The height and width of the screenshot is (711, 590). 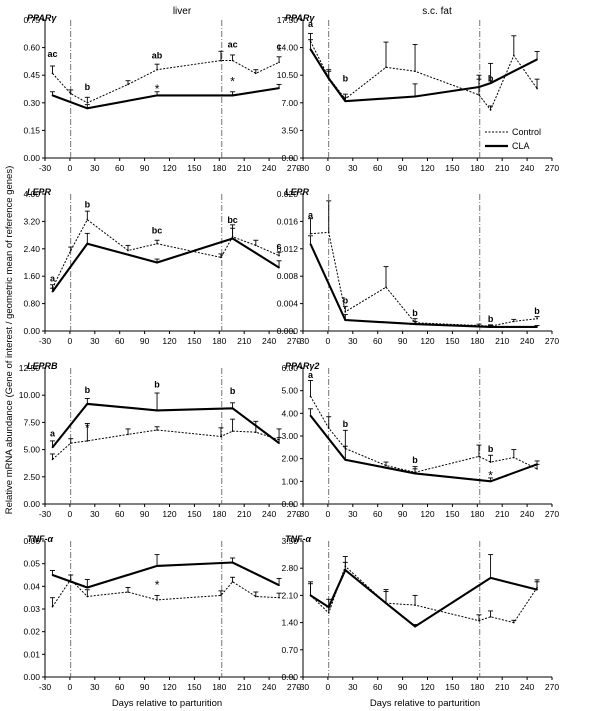 I want to click on x-axis-label-sc-fat: Days relative to parturition, so click(x=425, y=703).